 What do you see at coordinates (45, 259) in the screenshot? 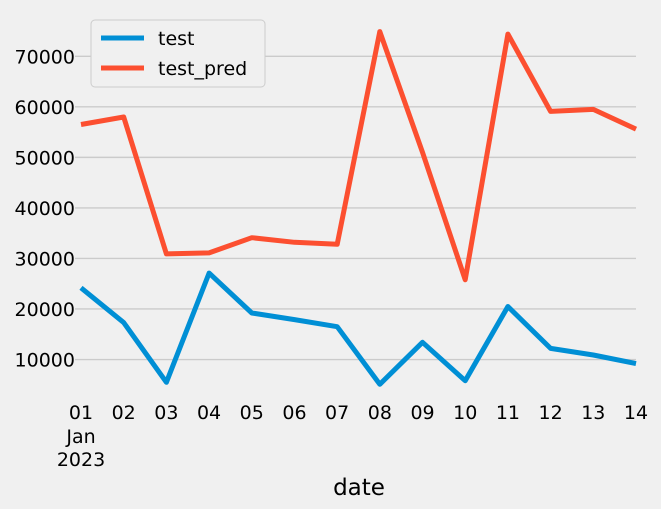
I see `y-tick-label: 30000` at bounding box center [45, 259].